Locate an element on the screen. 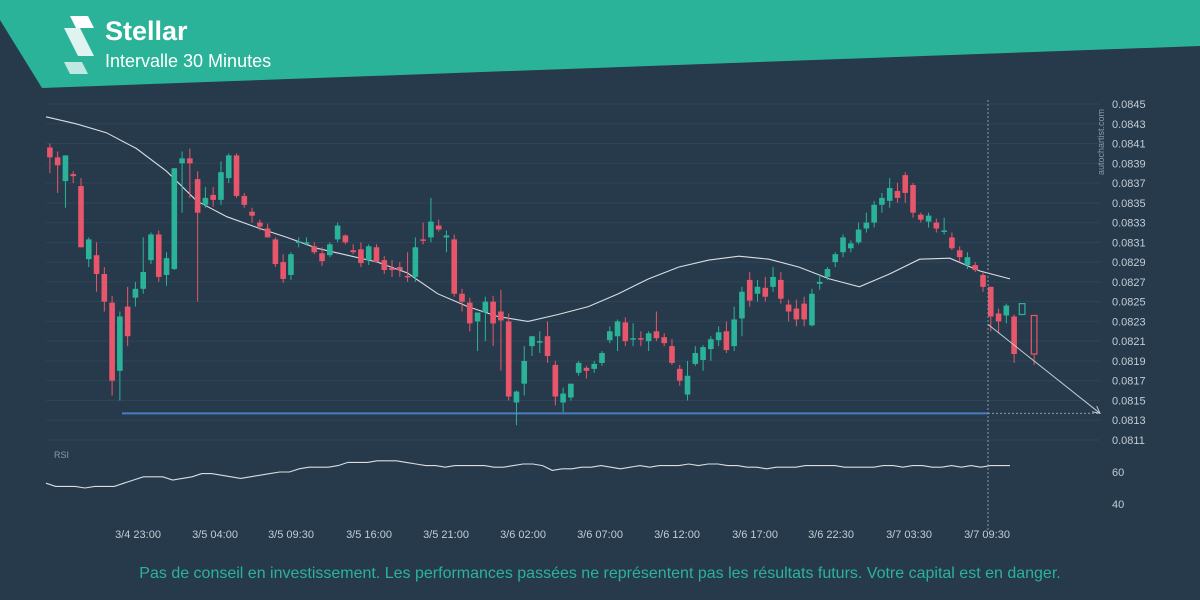 Image resolution: width=1200 pixels, height=600 pixels. x-tick-label: 3/4 23:00 is located at coordinates (138, 535).